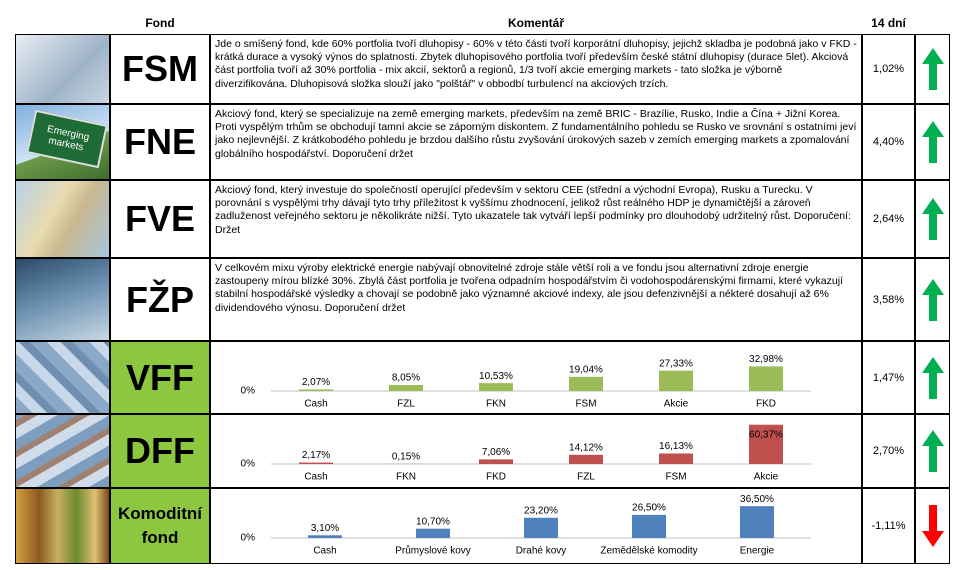 This screenshot has width=962, height=570. Describe the element at coordinates (160, 69) in the screenshot. I see `fund-name: FSM` at that location.